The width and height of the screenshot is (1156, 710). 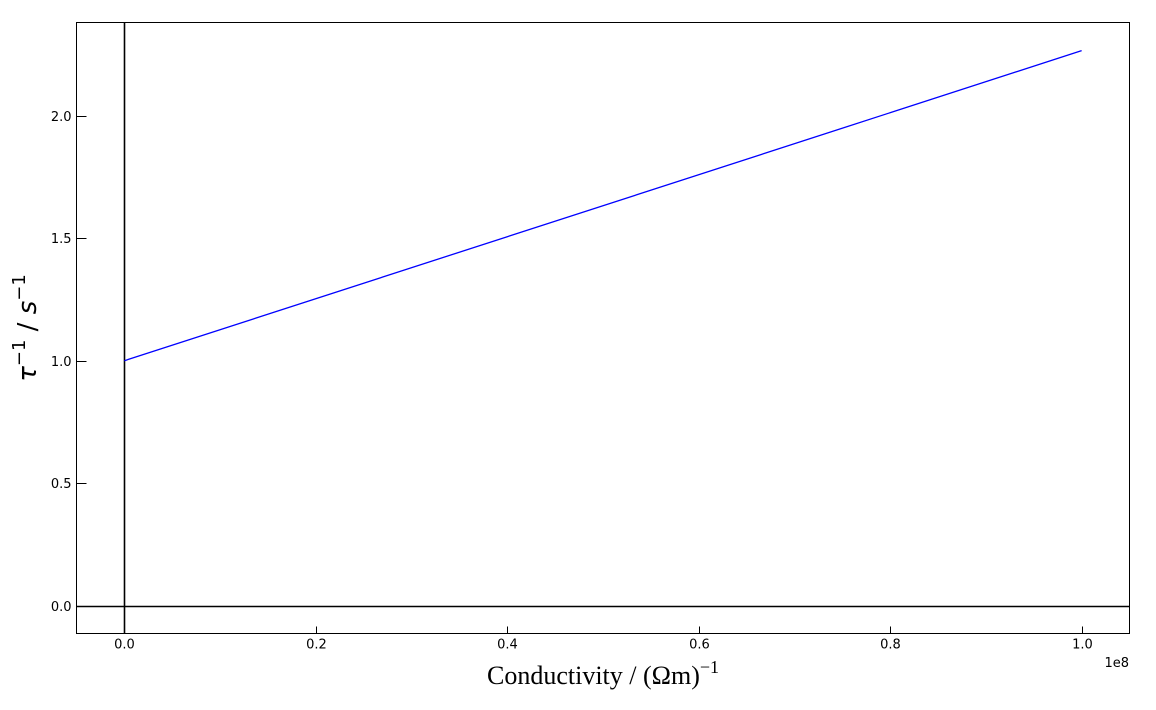 I want to click on y-axis-label: τ−1 / s−1, so click(x=26, y=328).